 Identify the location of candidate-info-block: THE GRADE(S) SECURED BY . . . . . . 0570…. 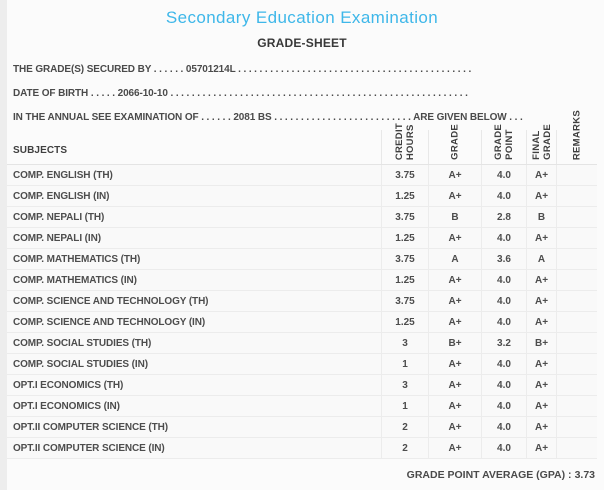
(302, 94).